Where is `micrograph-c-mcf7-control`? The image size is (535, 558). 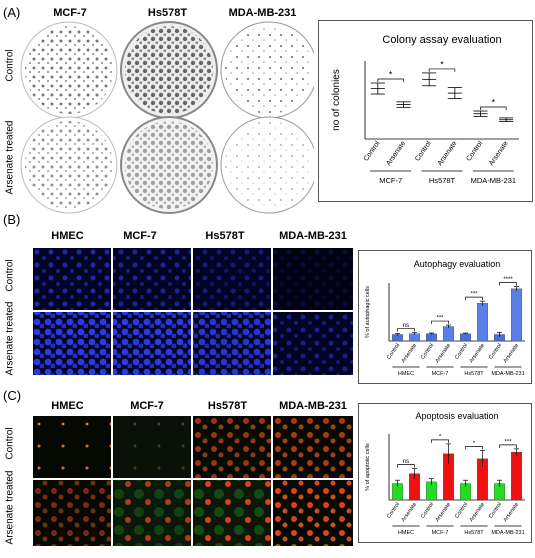
micrograph-c-mcf7-control is located at coordinates (152, 447).